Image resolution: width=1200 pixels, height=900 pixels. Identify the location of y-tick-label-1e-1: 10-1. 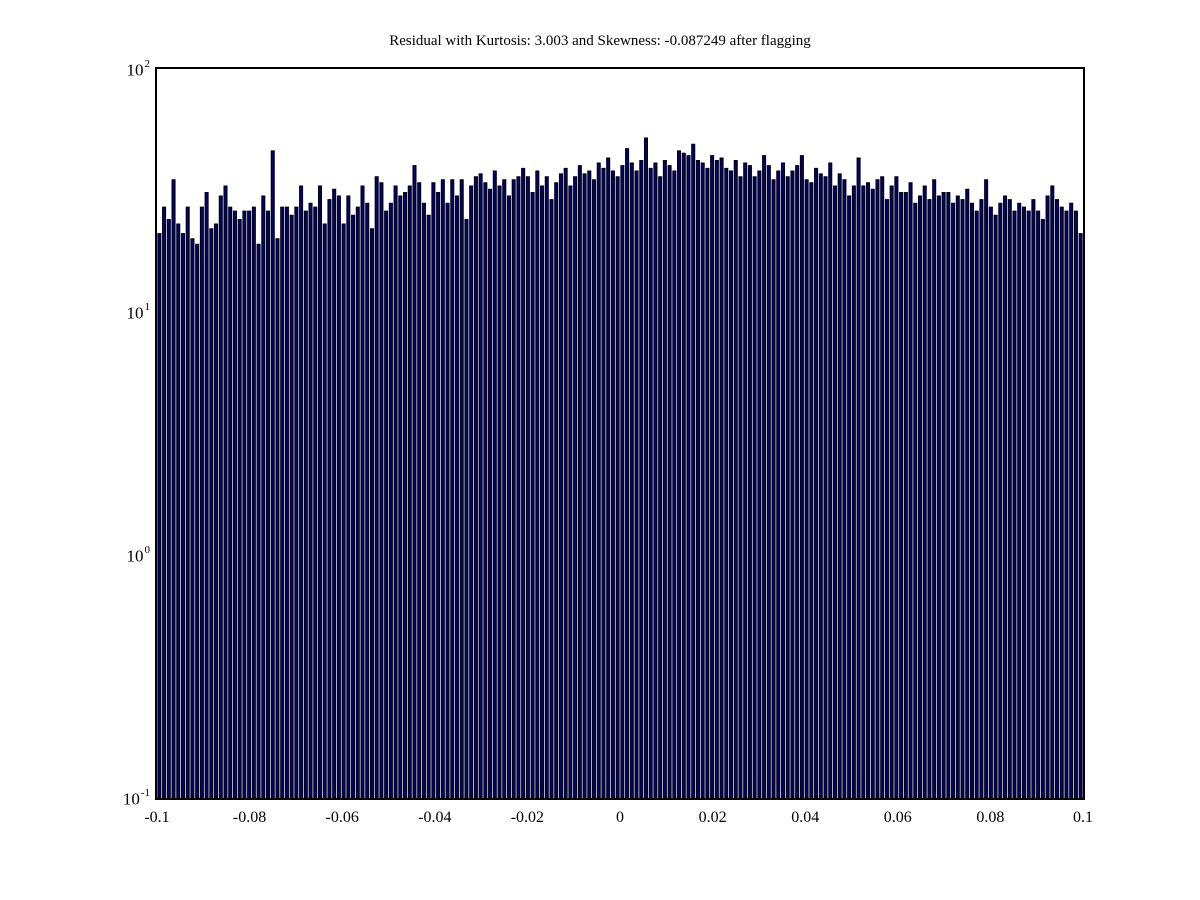
(128, 798).